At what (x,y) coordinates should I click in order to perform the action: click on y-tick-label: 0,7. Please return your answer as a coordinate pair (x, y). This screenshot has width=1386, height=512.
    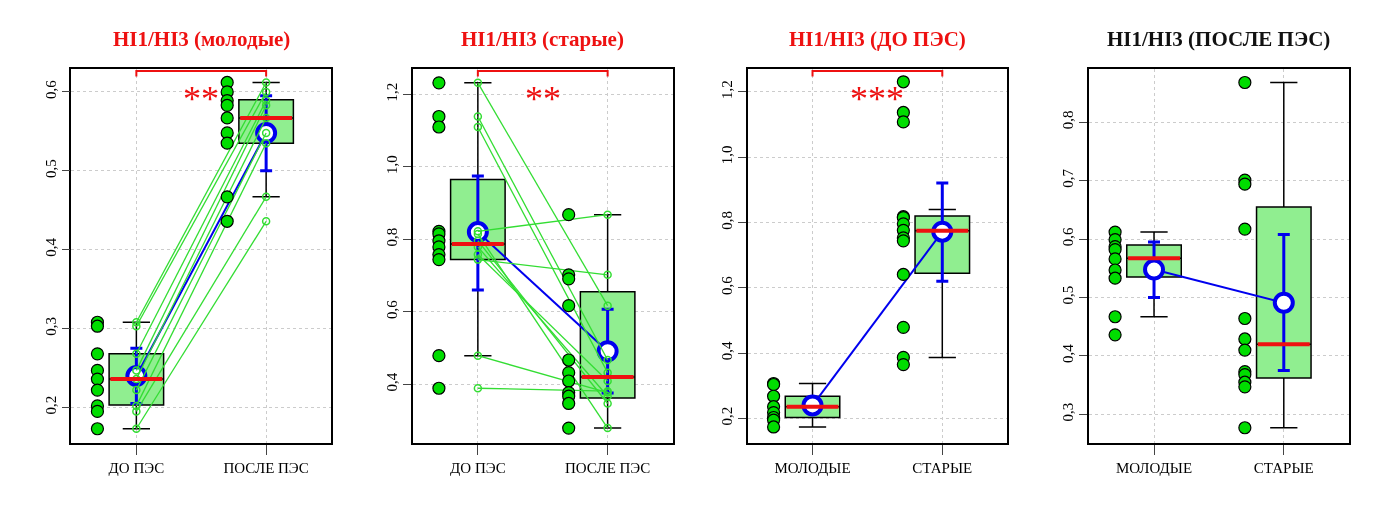
    Looking at the image, I should click on (1068, 178).